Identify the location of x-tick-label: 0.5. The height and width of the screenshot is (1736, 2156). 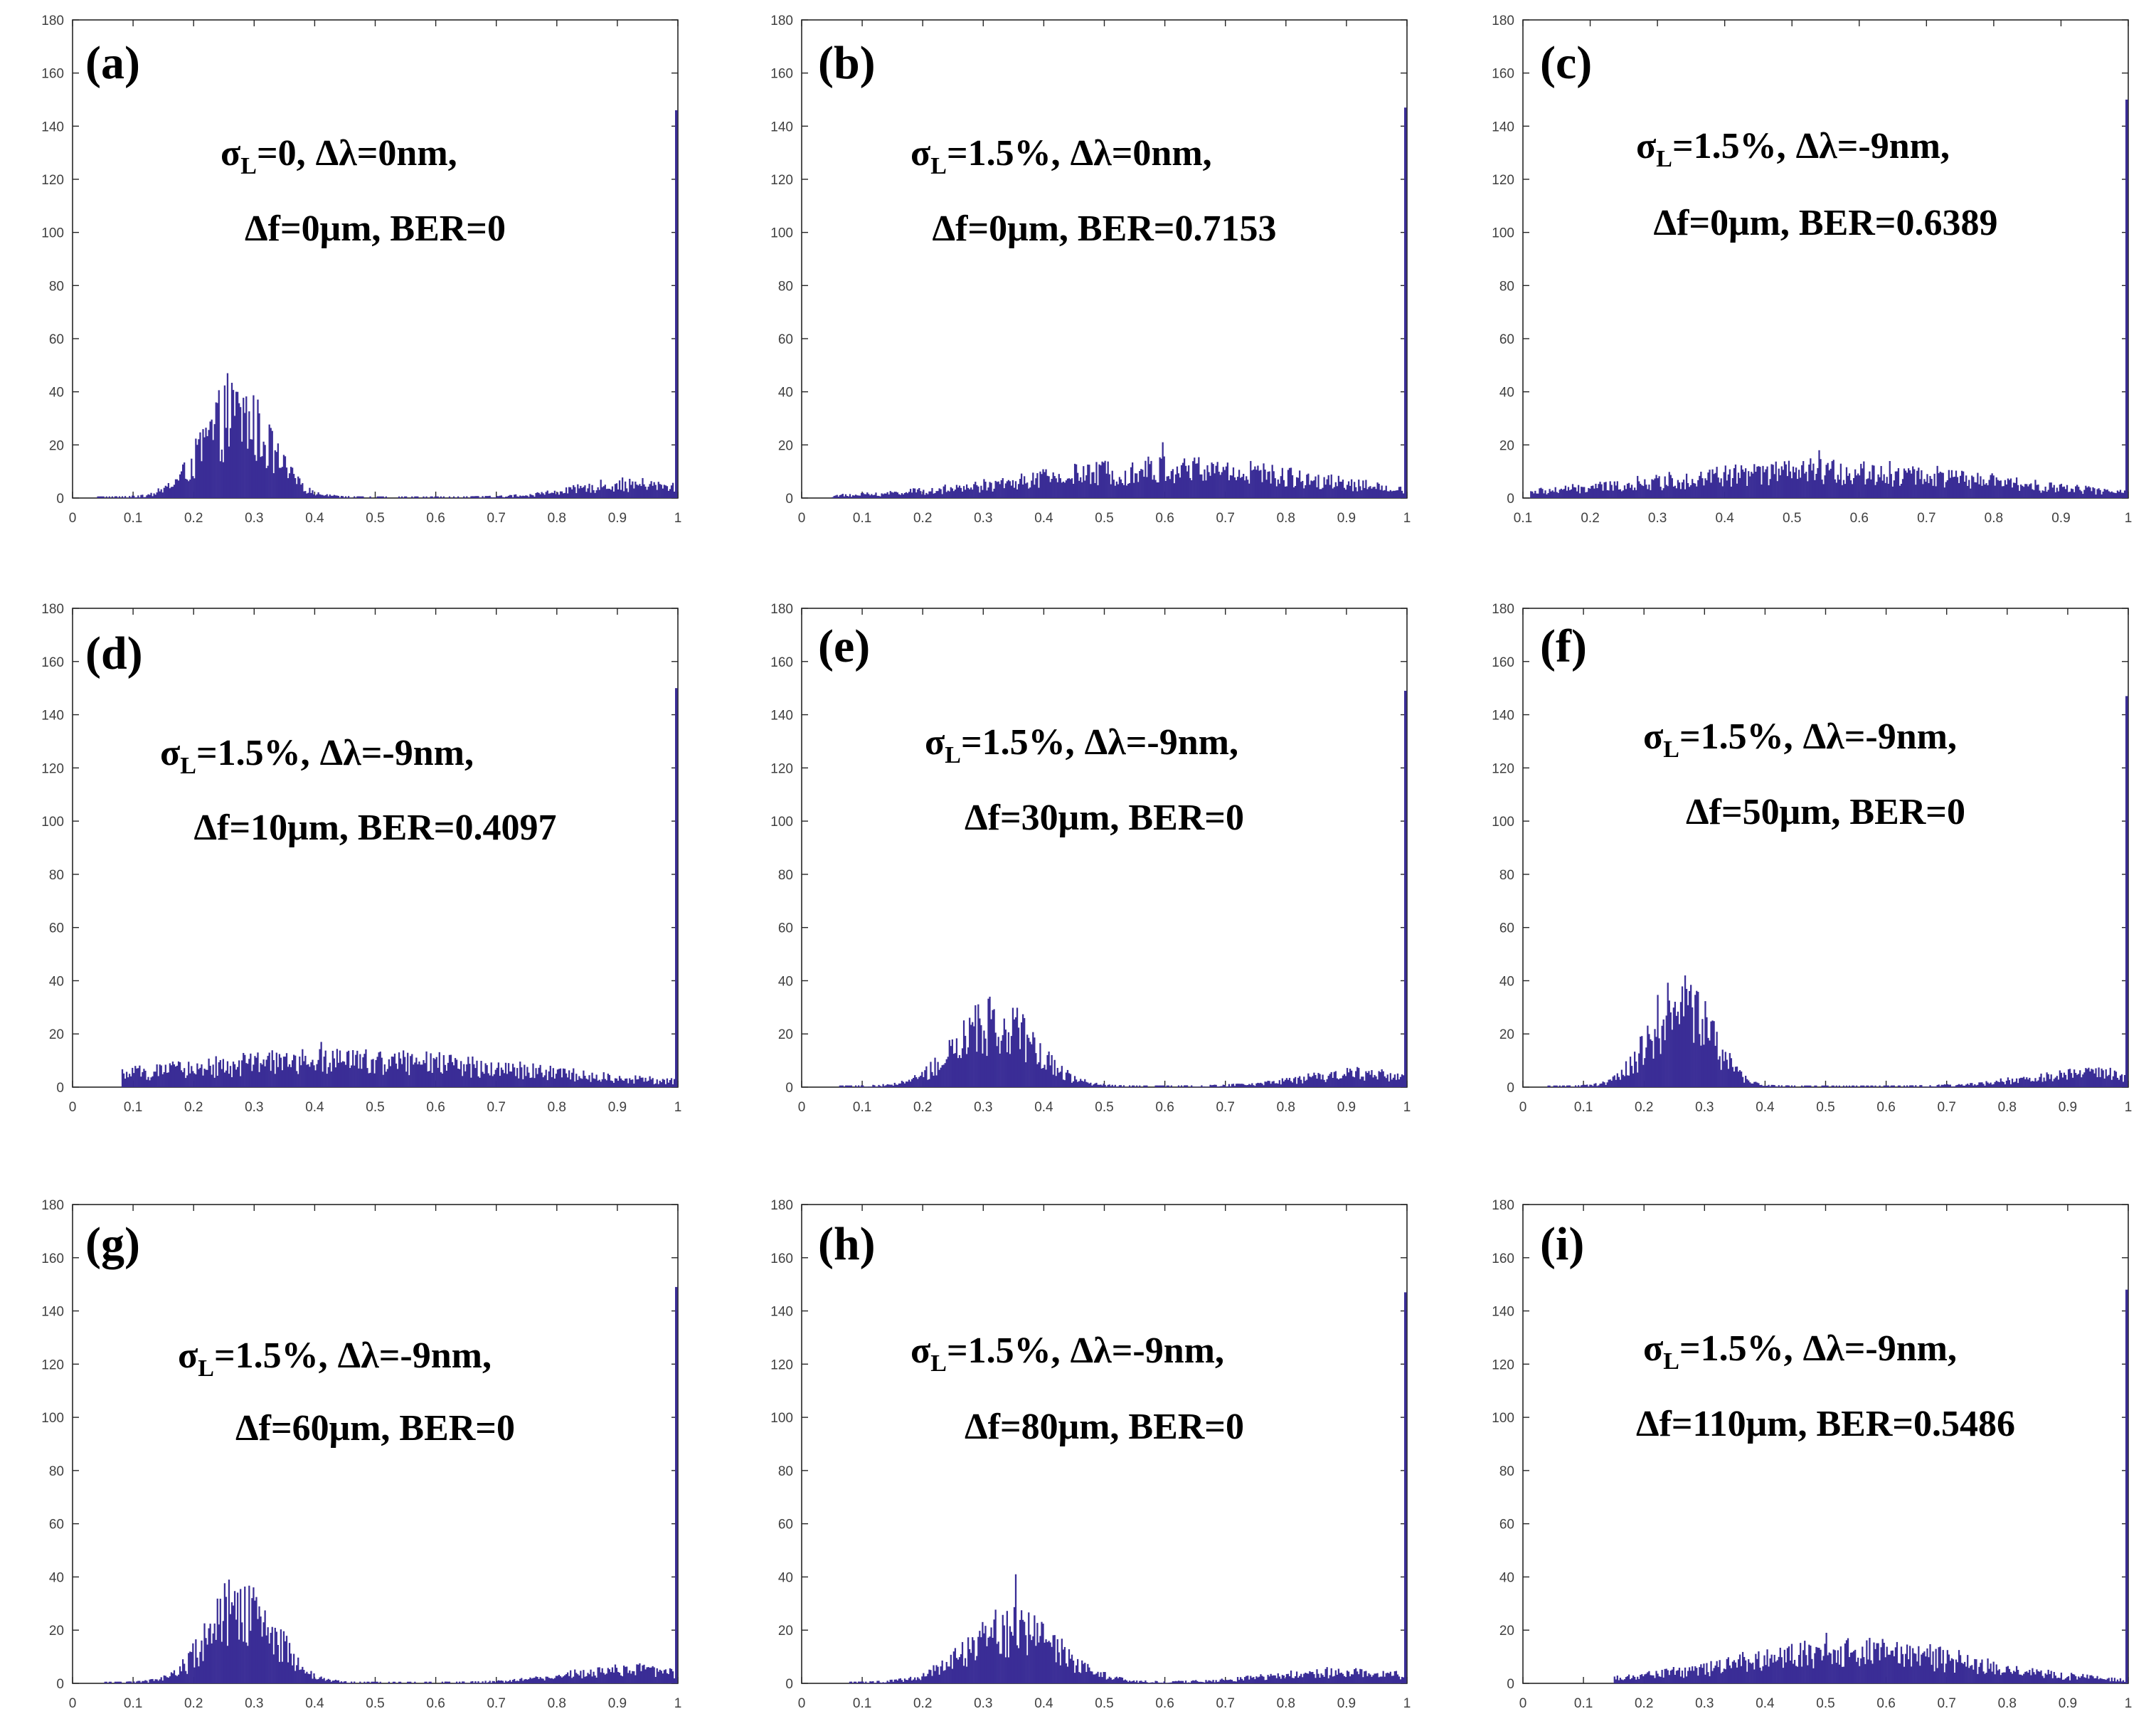
(1104, 1107).